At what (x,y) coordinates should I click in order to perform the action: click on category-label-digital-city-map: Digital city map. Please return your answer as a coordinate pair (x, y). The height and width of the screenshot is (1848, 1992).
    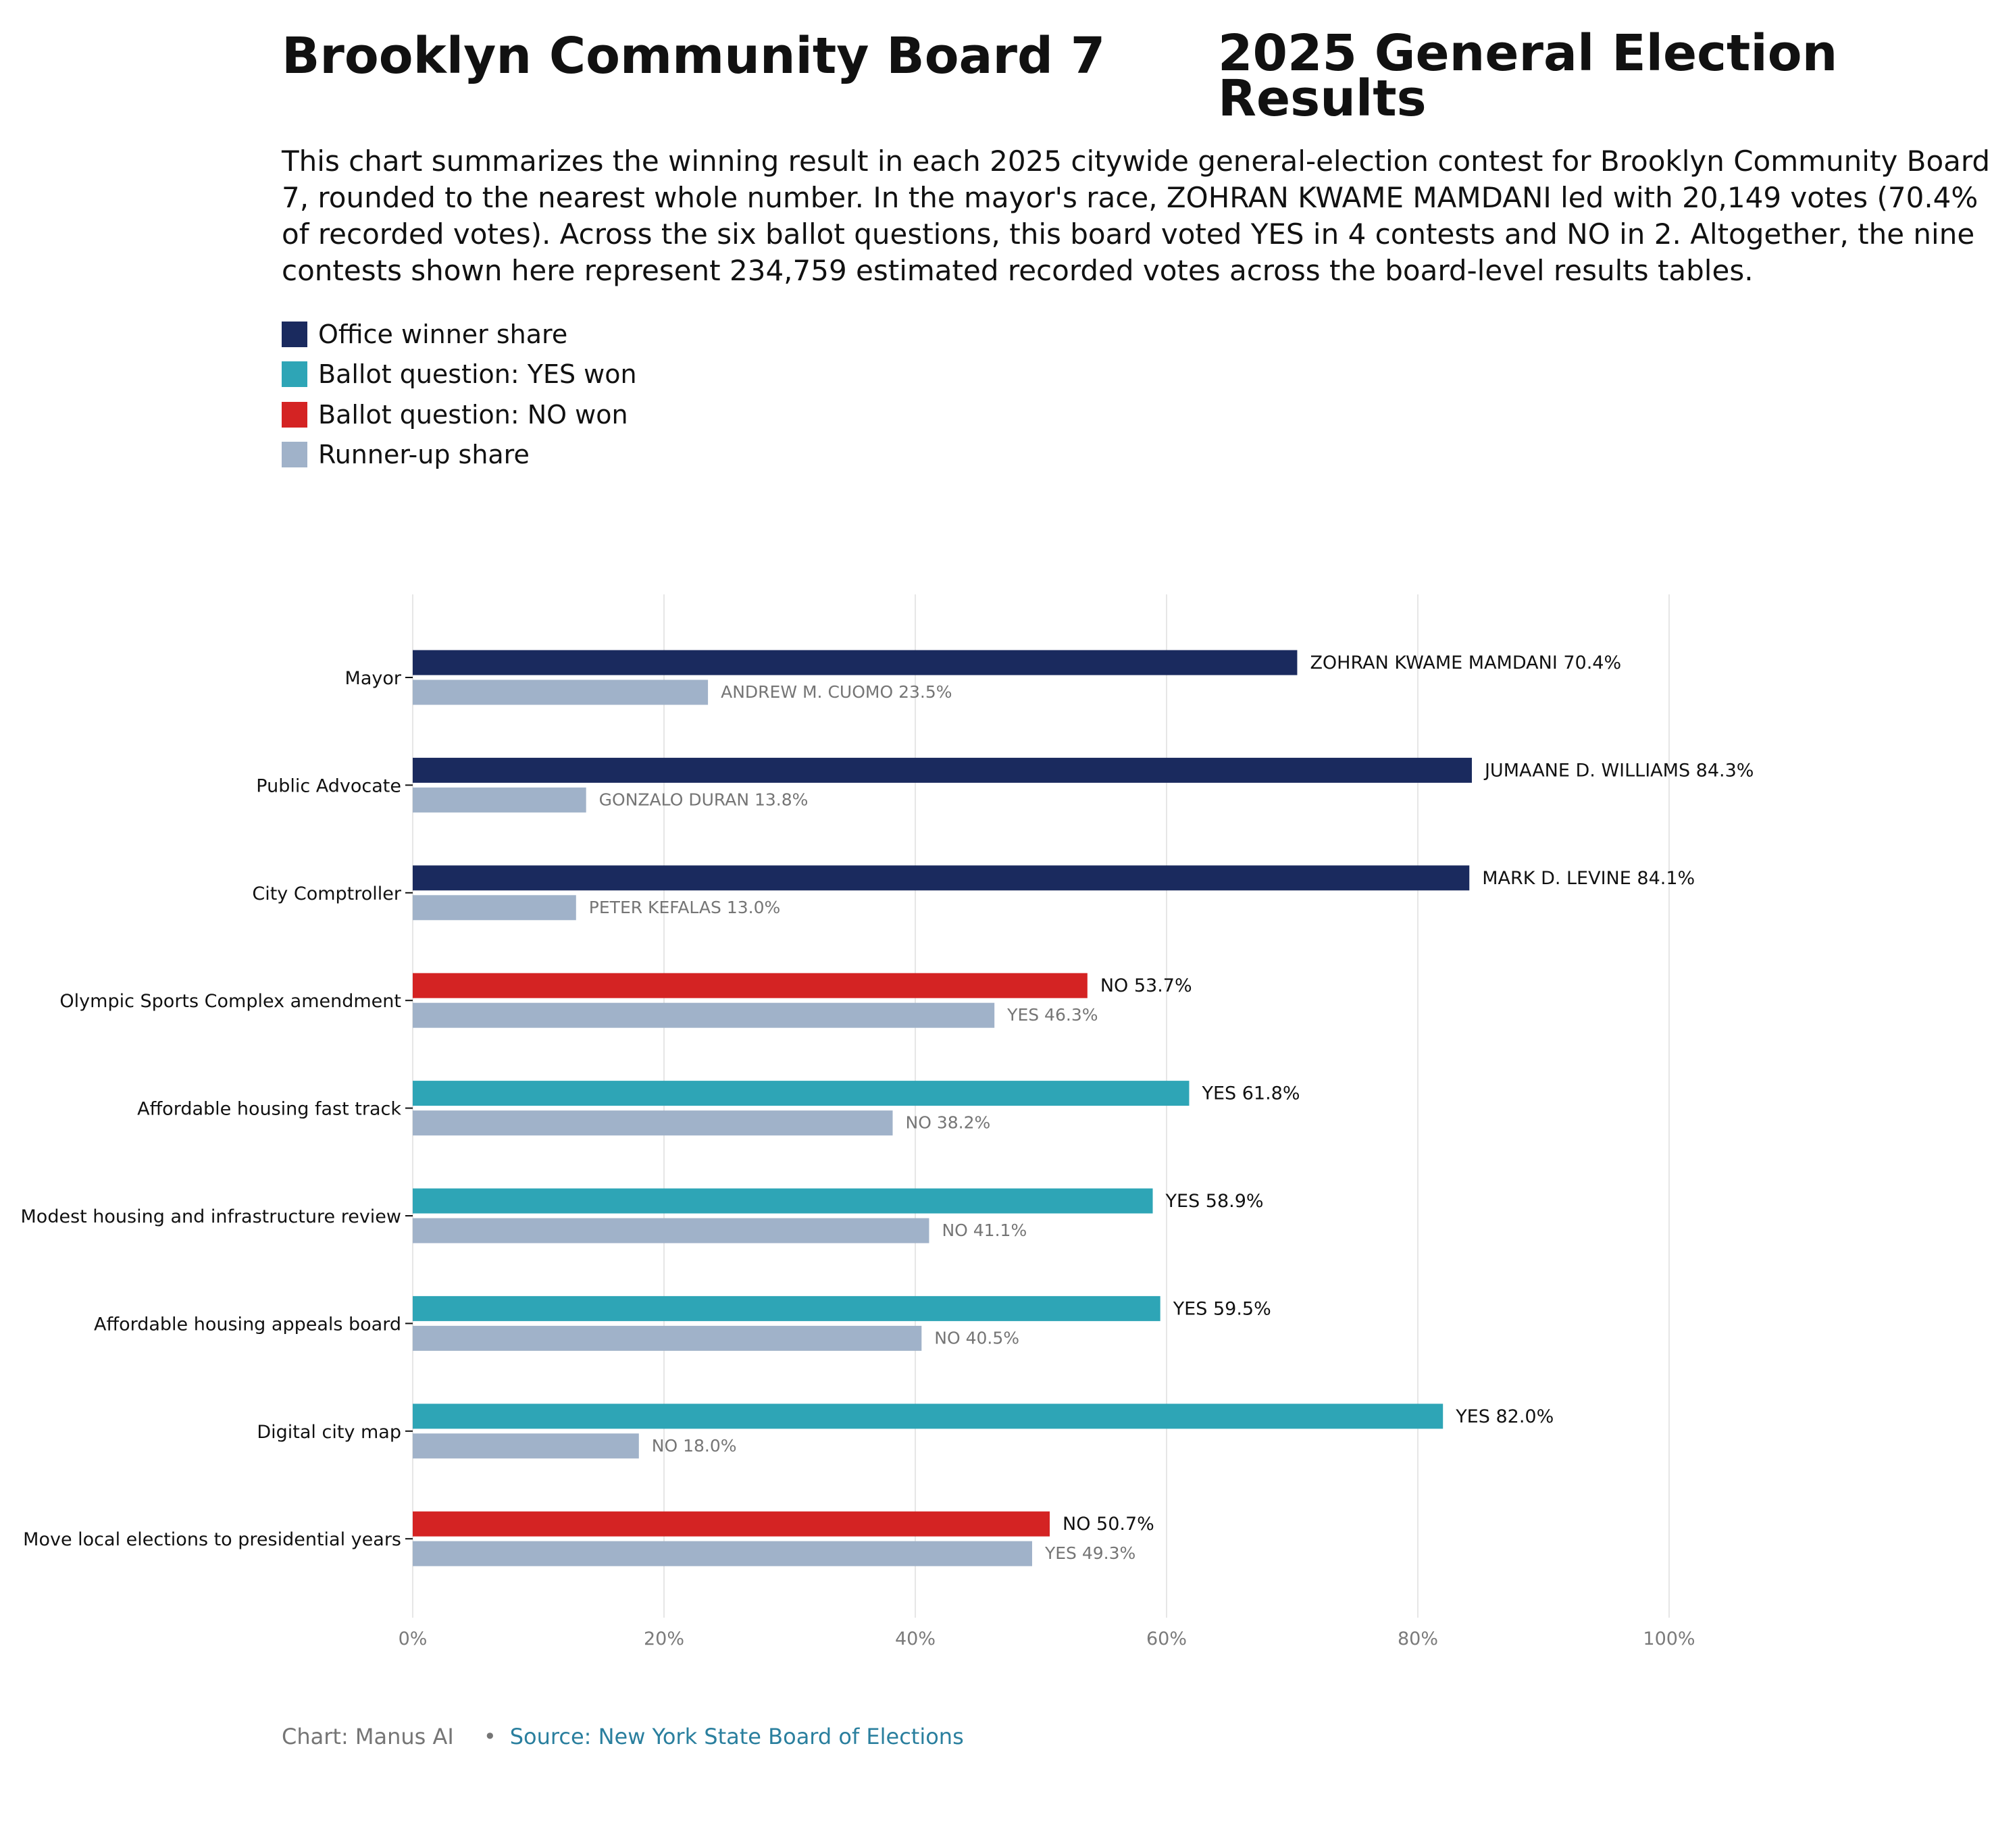
    Looking at the image, I should click on (329, 1432).